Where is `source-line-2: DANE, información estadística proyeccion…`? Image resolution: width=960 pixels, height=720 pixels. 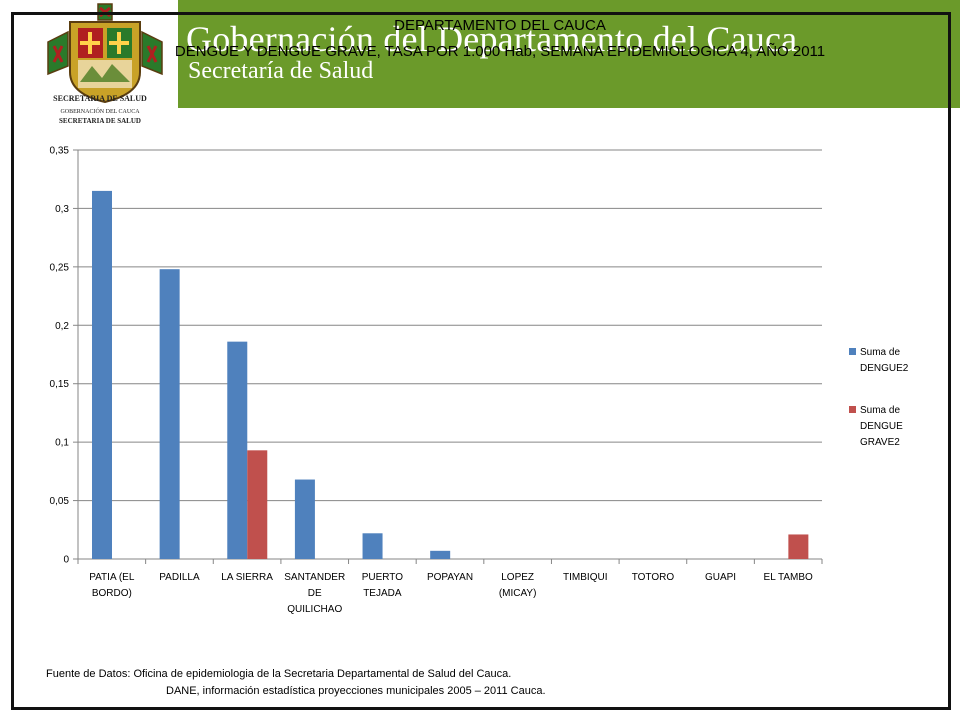
source-line-2: DANE, información estadística proyeccion… is located at coordinates (356, 691).